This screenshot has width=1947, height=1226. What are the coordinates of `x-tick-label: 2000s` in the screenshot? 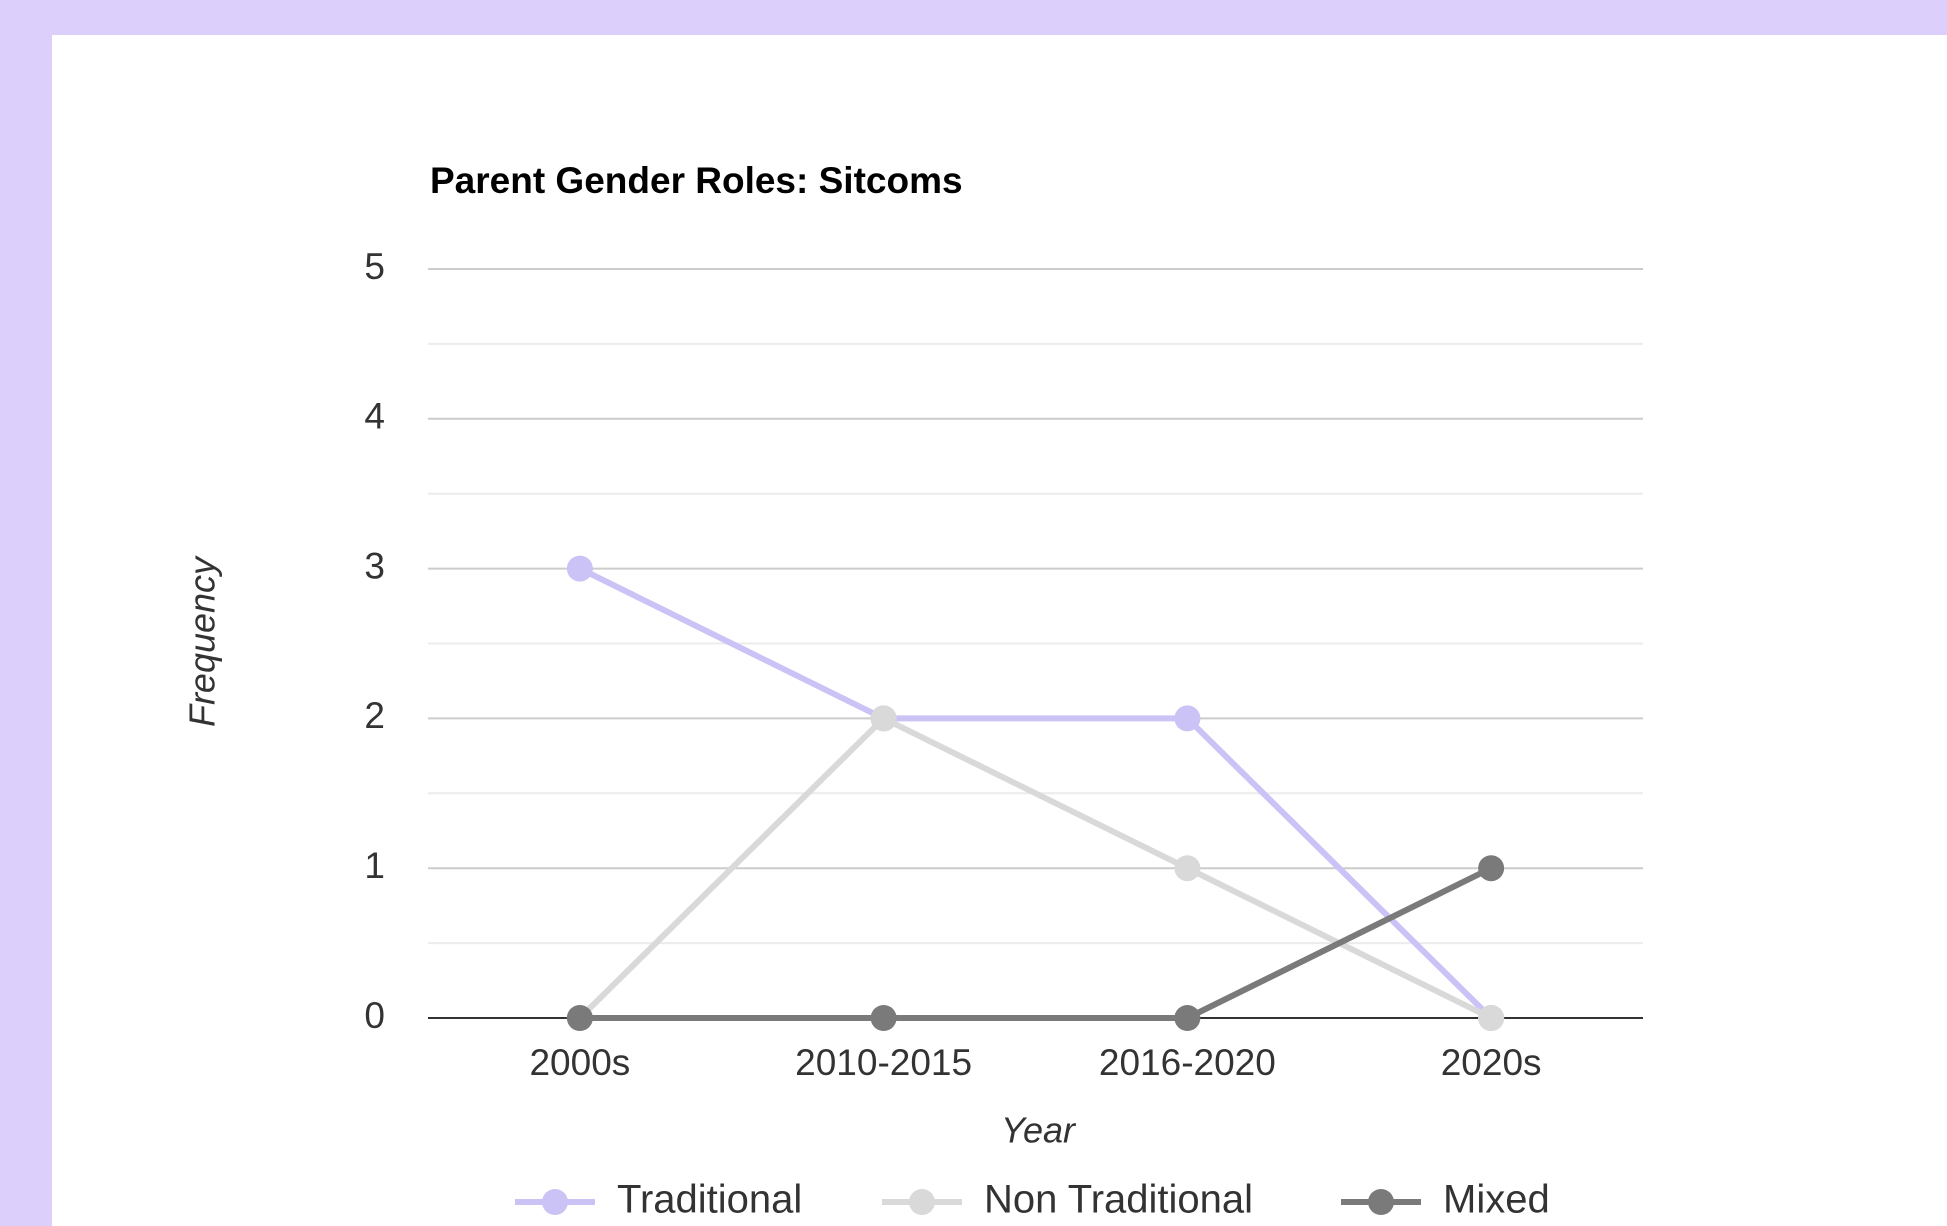 It's located at (579, 1062).